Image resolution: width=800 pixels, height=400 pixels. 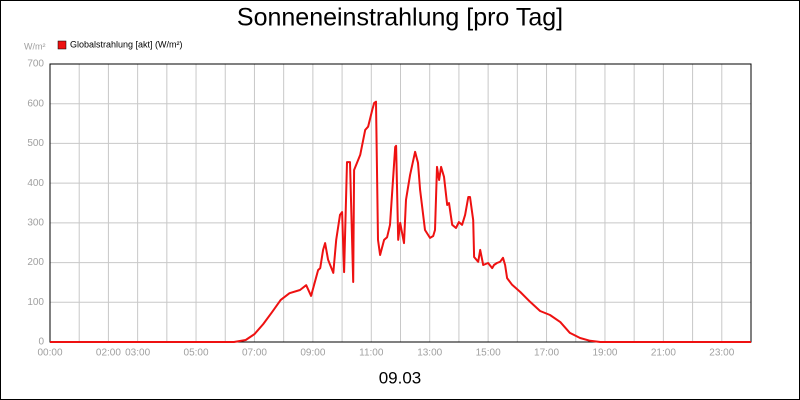 What do you see at coordinates (488, 353) in the screenshot?
I see `x-tick-label: 15:00` at bounding box center [488, 353].